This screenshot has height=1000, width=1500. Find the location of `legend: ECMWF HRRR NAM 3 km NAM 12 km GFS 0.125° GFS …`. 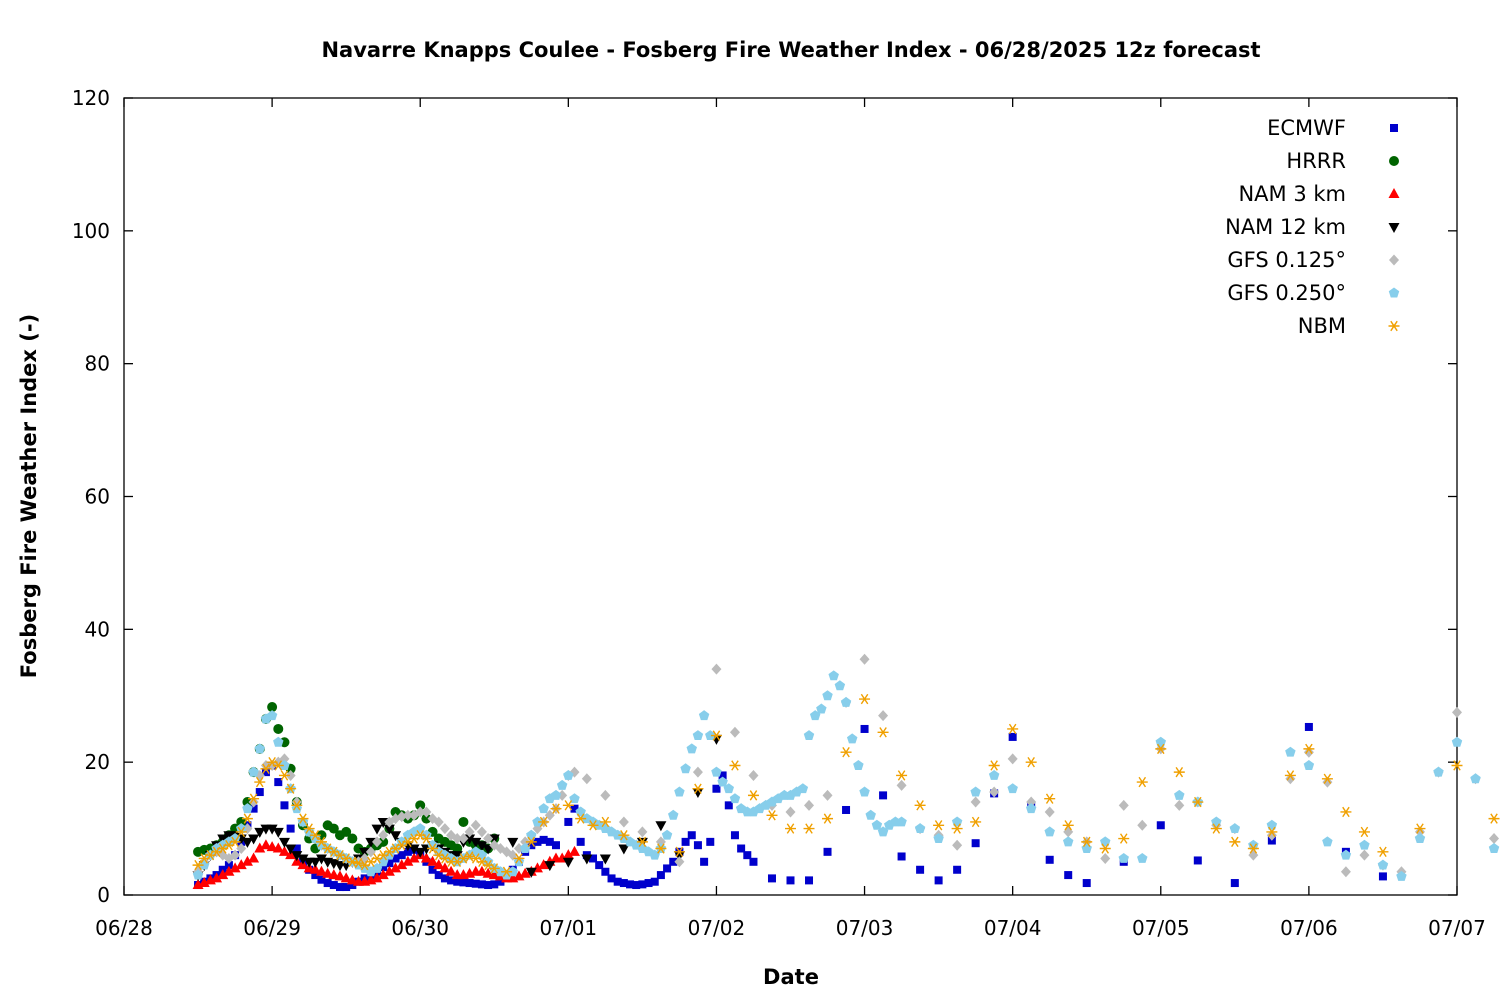

legend: ECMWF HRRR NAM 3 km NAM 12 km GFS 0.125° GFS … is located at coordinates (1312, 227).